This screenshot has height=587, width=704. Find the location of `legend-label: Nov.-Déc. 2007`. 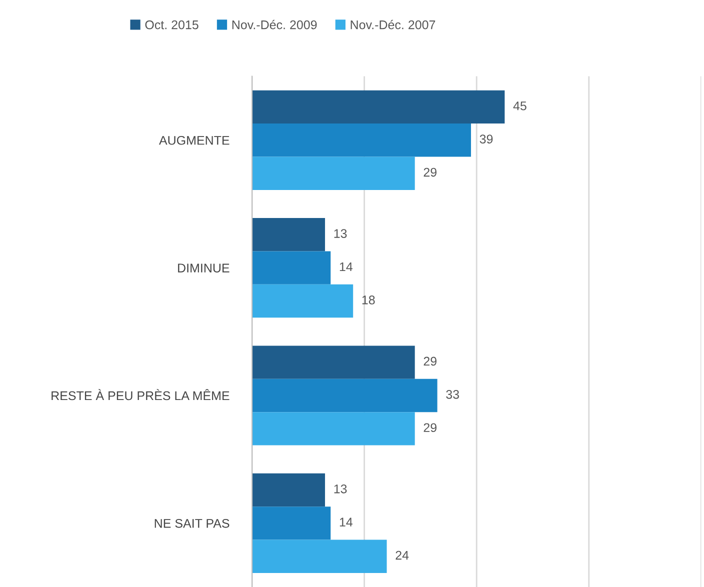

legend-label: Nov.-Déc. 2007 is located at coordinates (393, 25).